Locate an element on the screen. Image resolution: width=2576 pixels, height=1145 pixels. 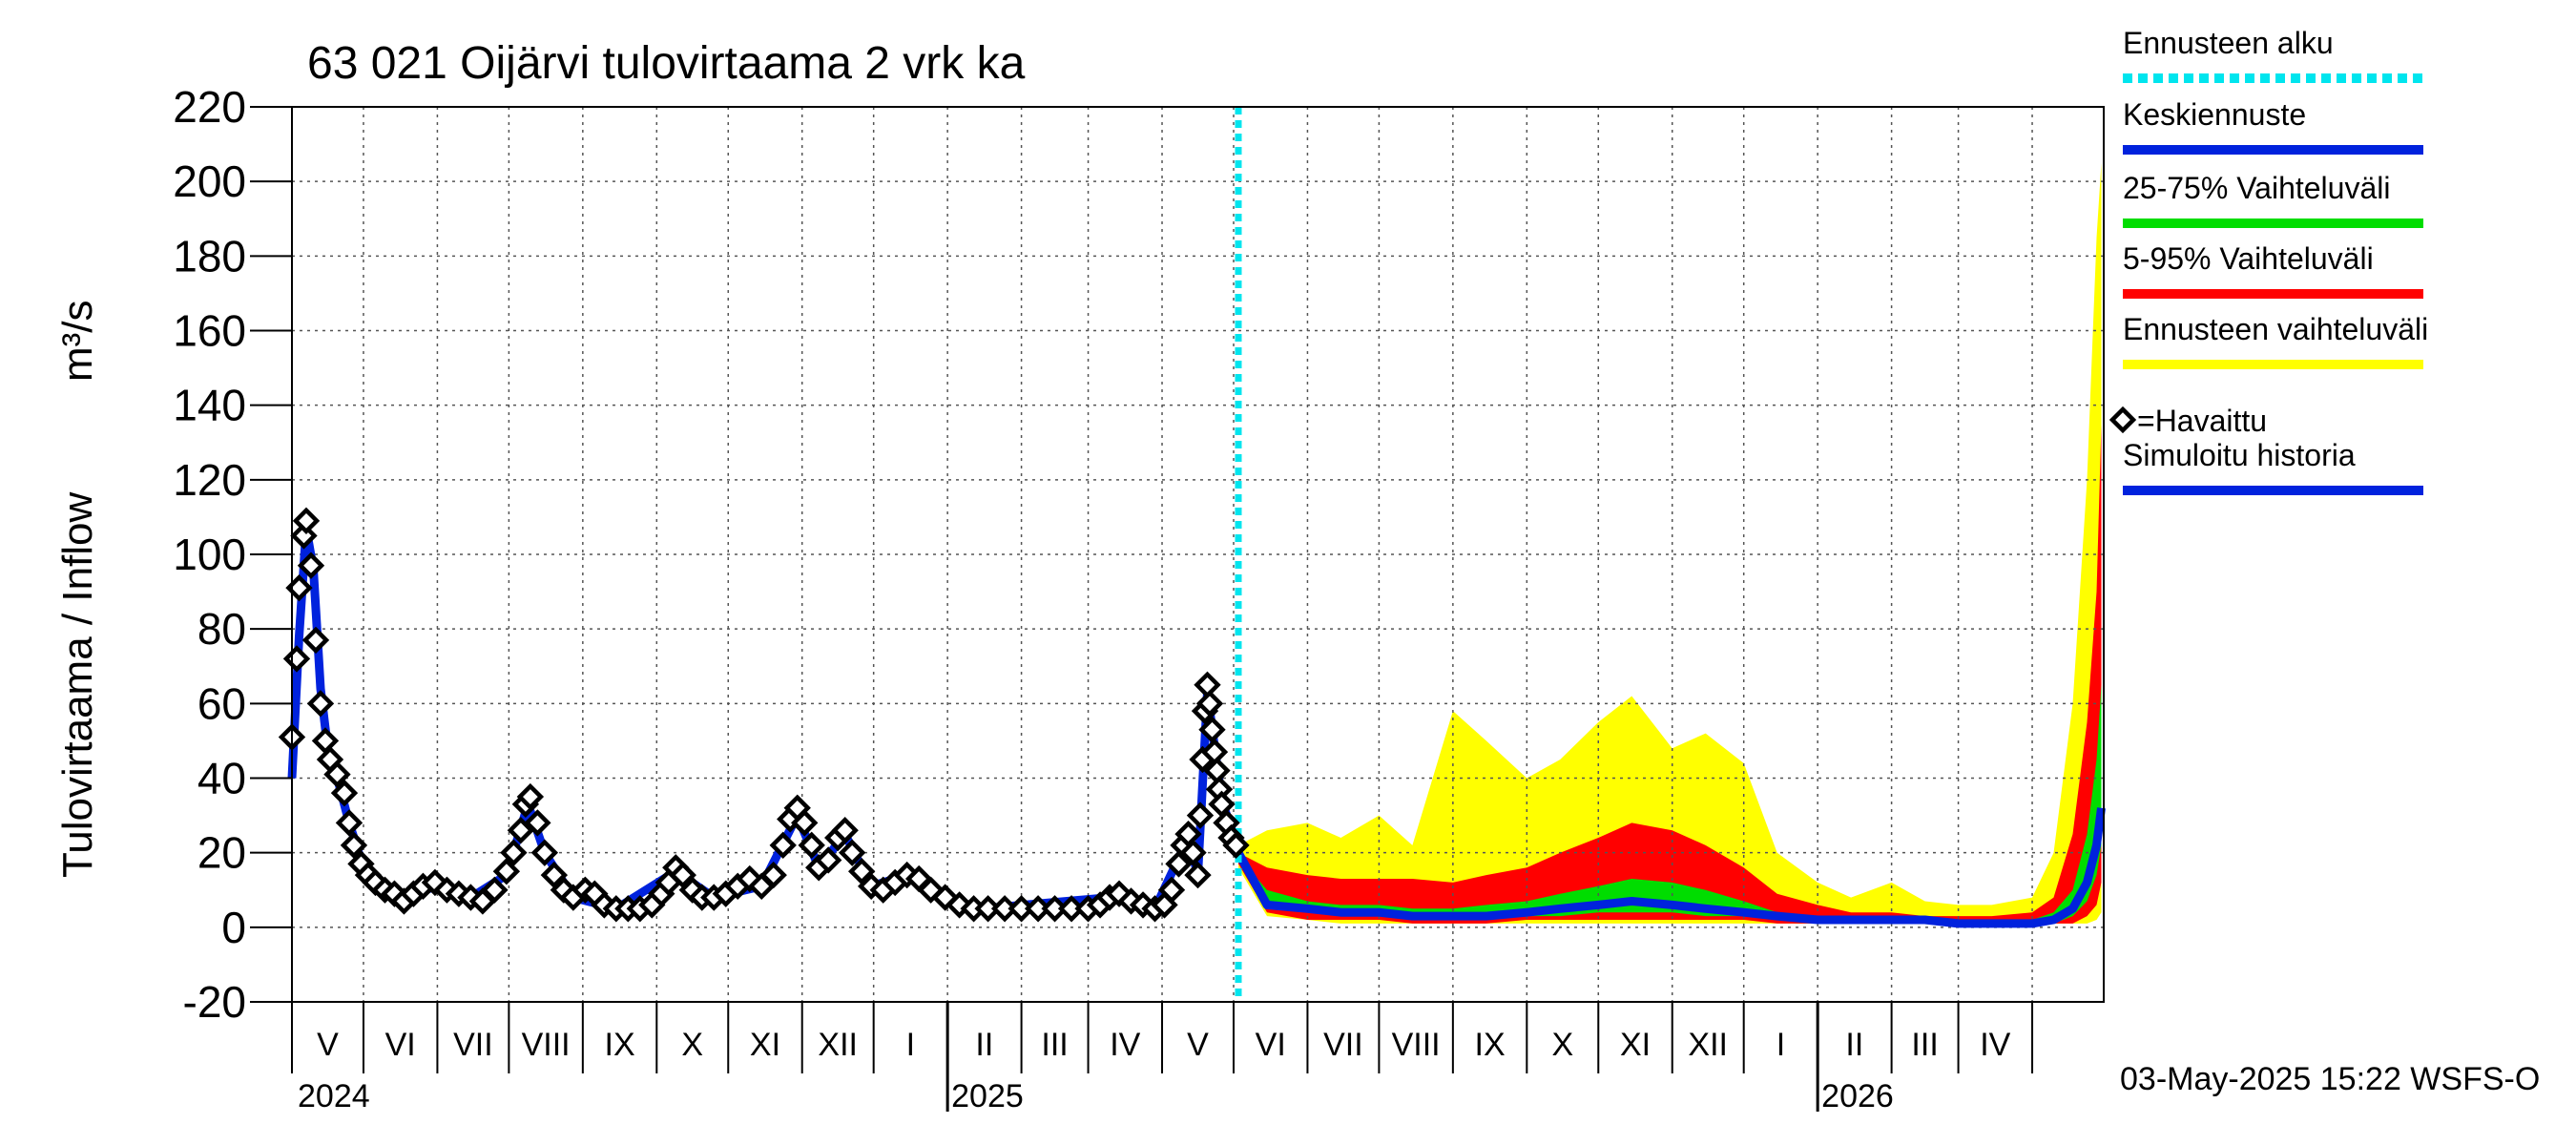
y-tick-label: 180 is located at coordinates (209, 256).